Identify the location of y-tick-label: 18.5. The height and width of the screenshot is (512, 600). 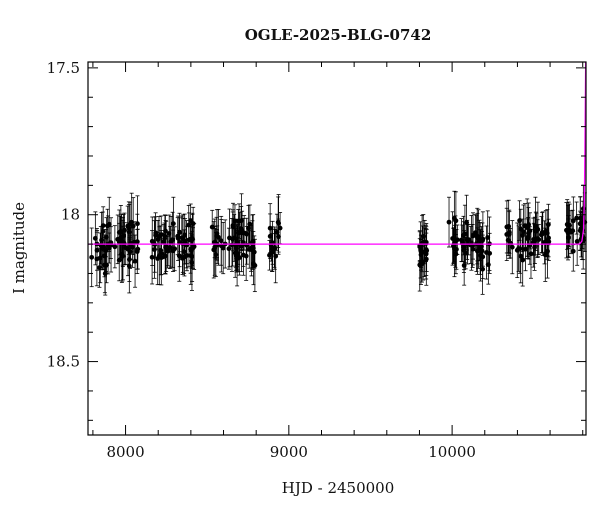
(63, 362).